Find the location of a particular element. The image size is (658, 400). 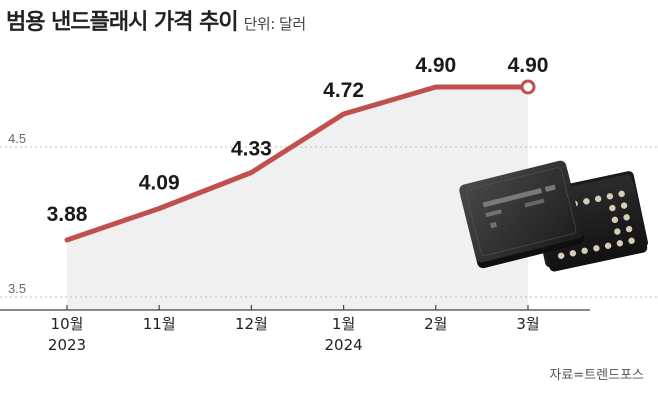

x-tick-year-label: 2023 is located at coordinates (67, 345).